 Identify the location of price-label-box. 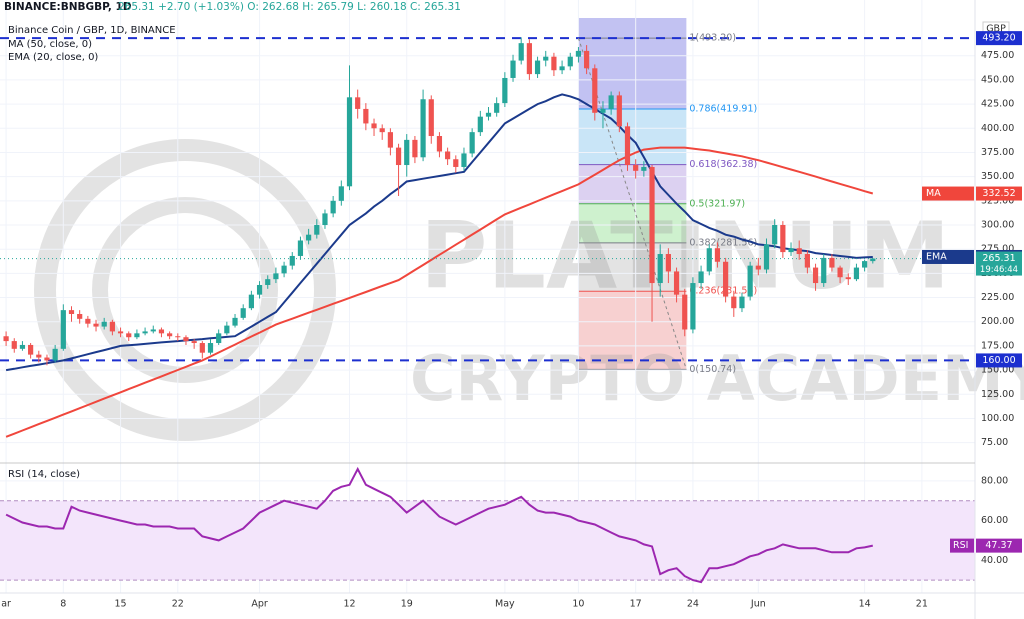
(999, 360).